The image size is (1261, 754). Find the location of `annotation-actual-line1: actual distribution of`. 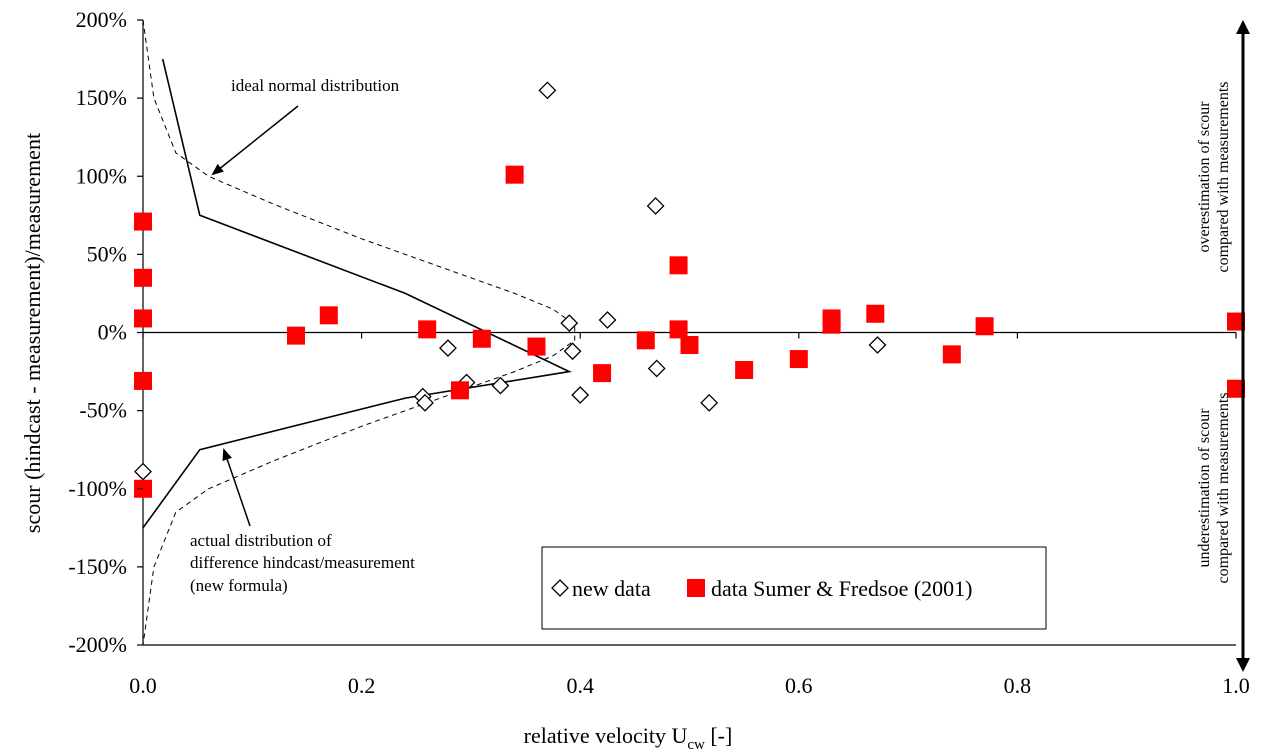

annotation-actual-line1: actual distribution of is located at coordinates (261, 540).